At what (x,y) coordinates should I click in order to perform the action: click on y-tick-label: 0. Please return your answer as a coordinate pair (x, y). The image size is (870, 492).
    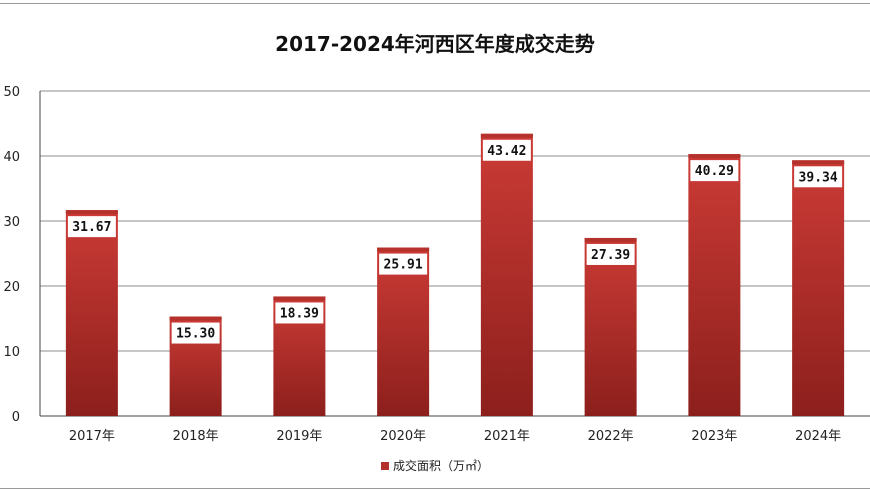
    Looking at the image, I should click on (16, 417).